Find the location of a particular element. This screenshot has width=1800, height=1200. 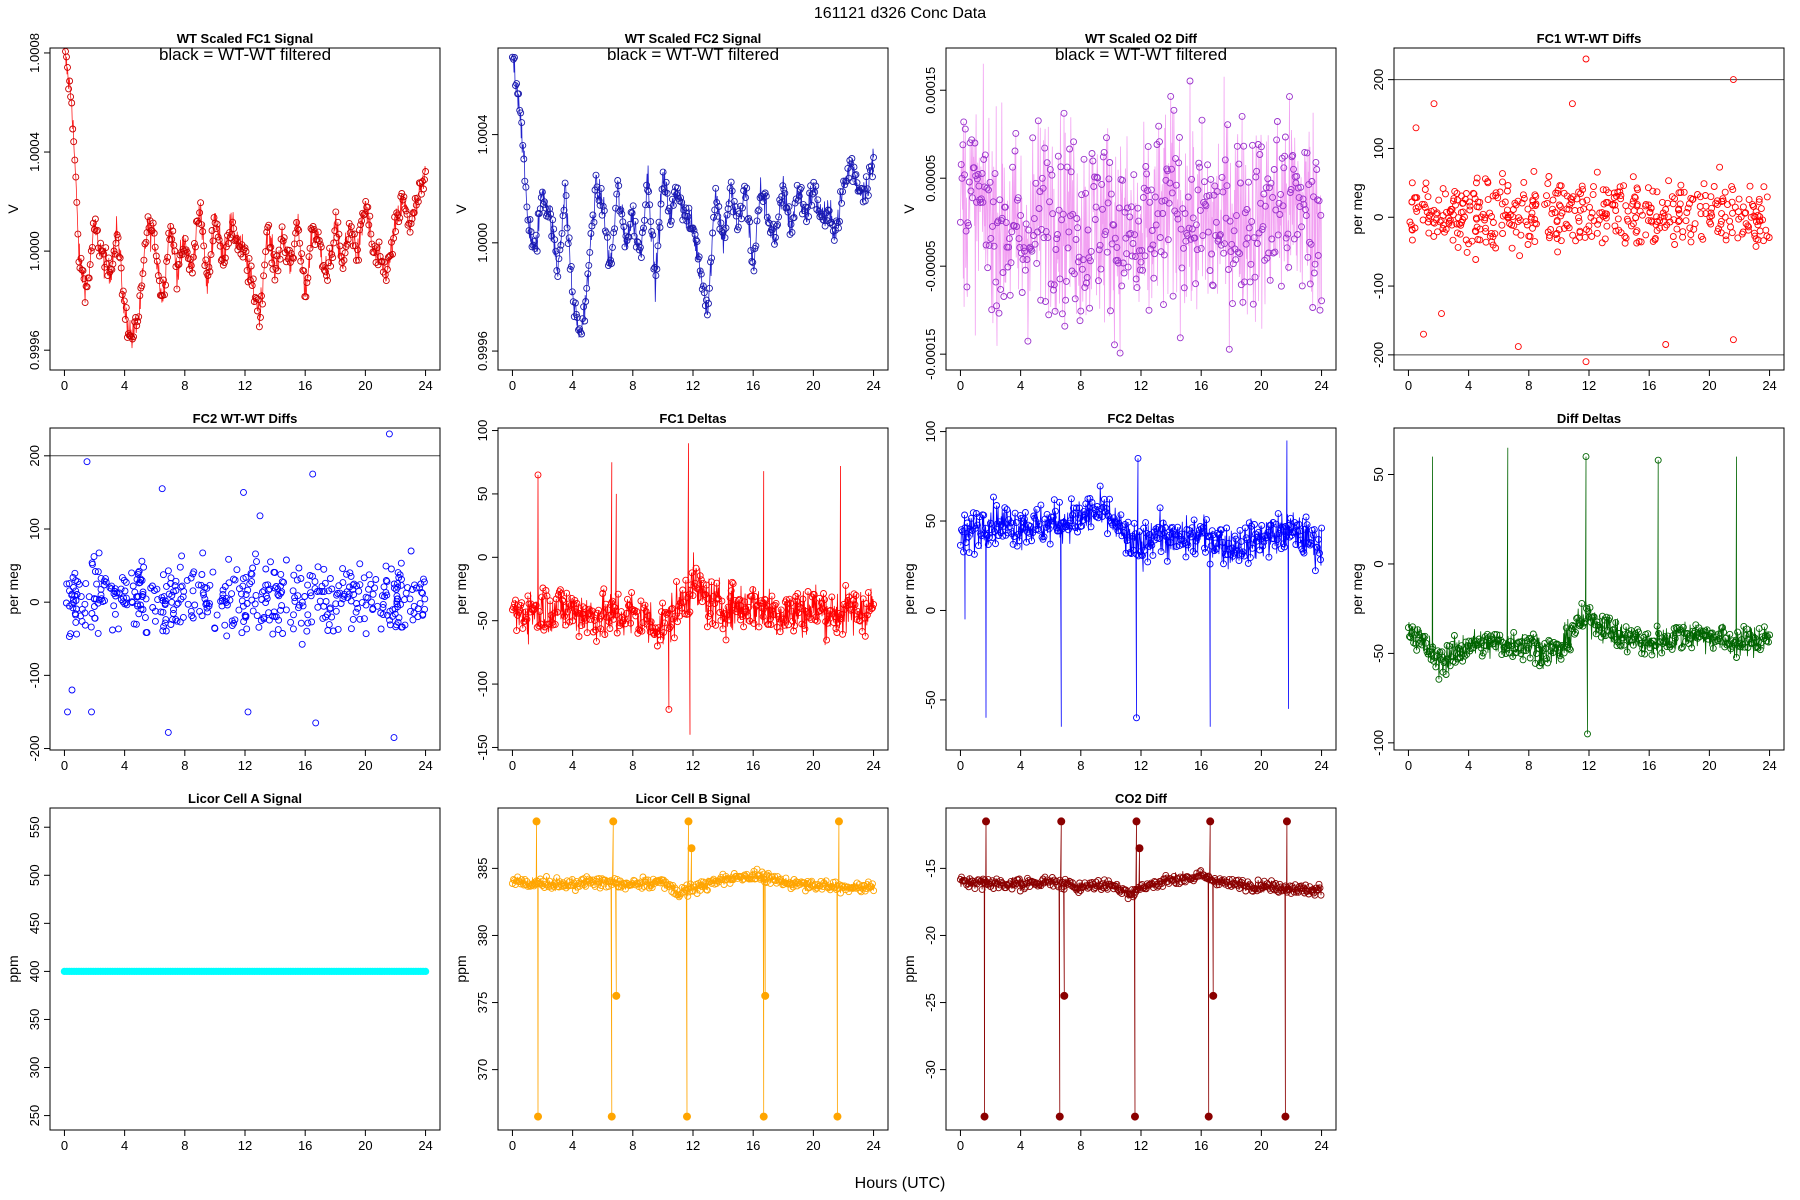

plot-area is located at coordinates (1140, 969).